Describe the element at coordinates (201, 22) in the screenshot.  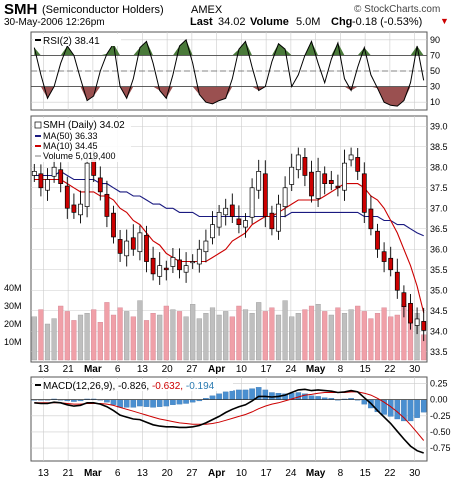
I see `last-label: Last` at that location.